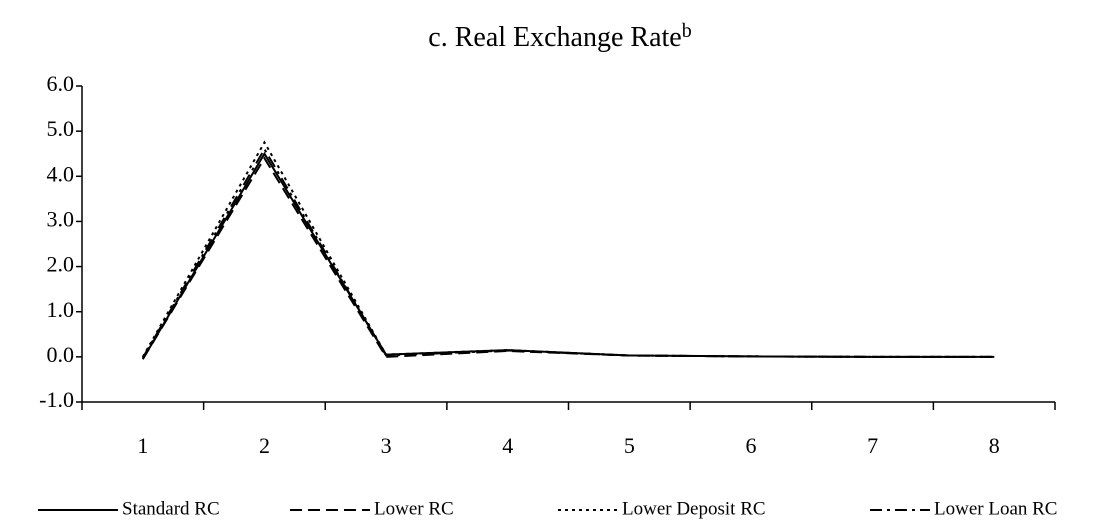 The height and width of the screenshot is (528, 1101). What do you see at coordinates (694, 508) in the screenshot?
I see `legend-label: Lower Deposit RC` at bounding box center [694, 508].